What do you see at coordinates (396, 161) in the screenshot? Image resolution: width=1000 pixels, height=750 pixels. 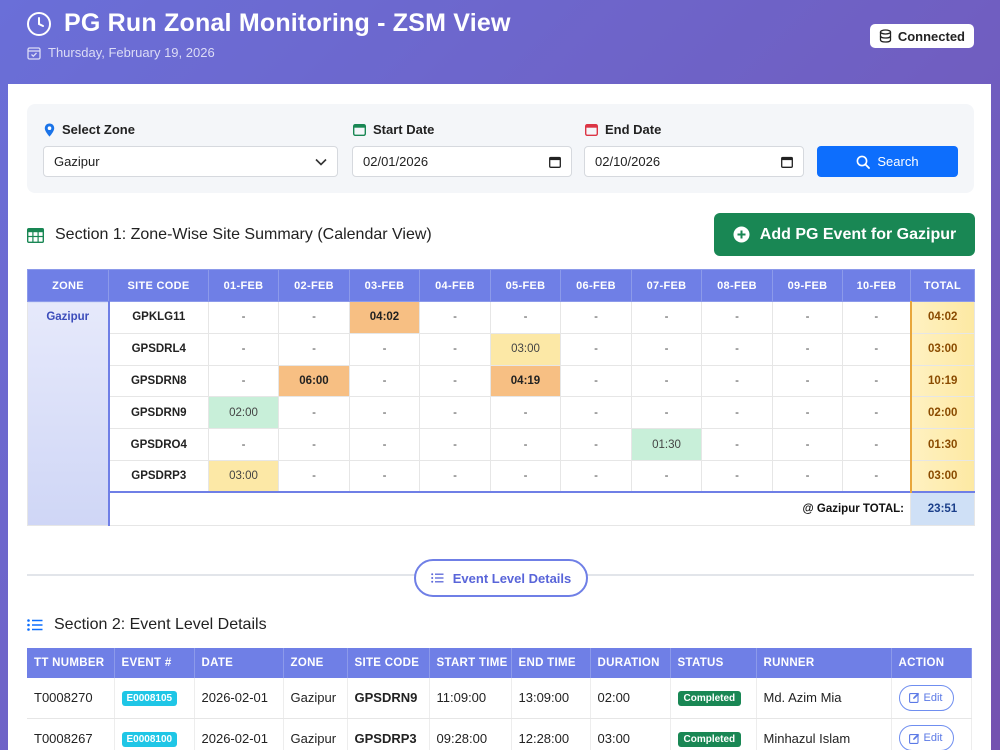 I see `start-date-value: 02/01/2026` at bounding box center [396, 161].